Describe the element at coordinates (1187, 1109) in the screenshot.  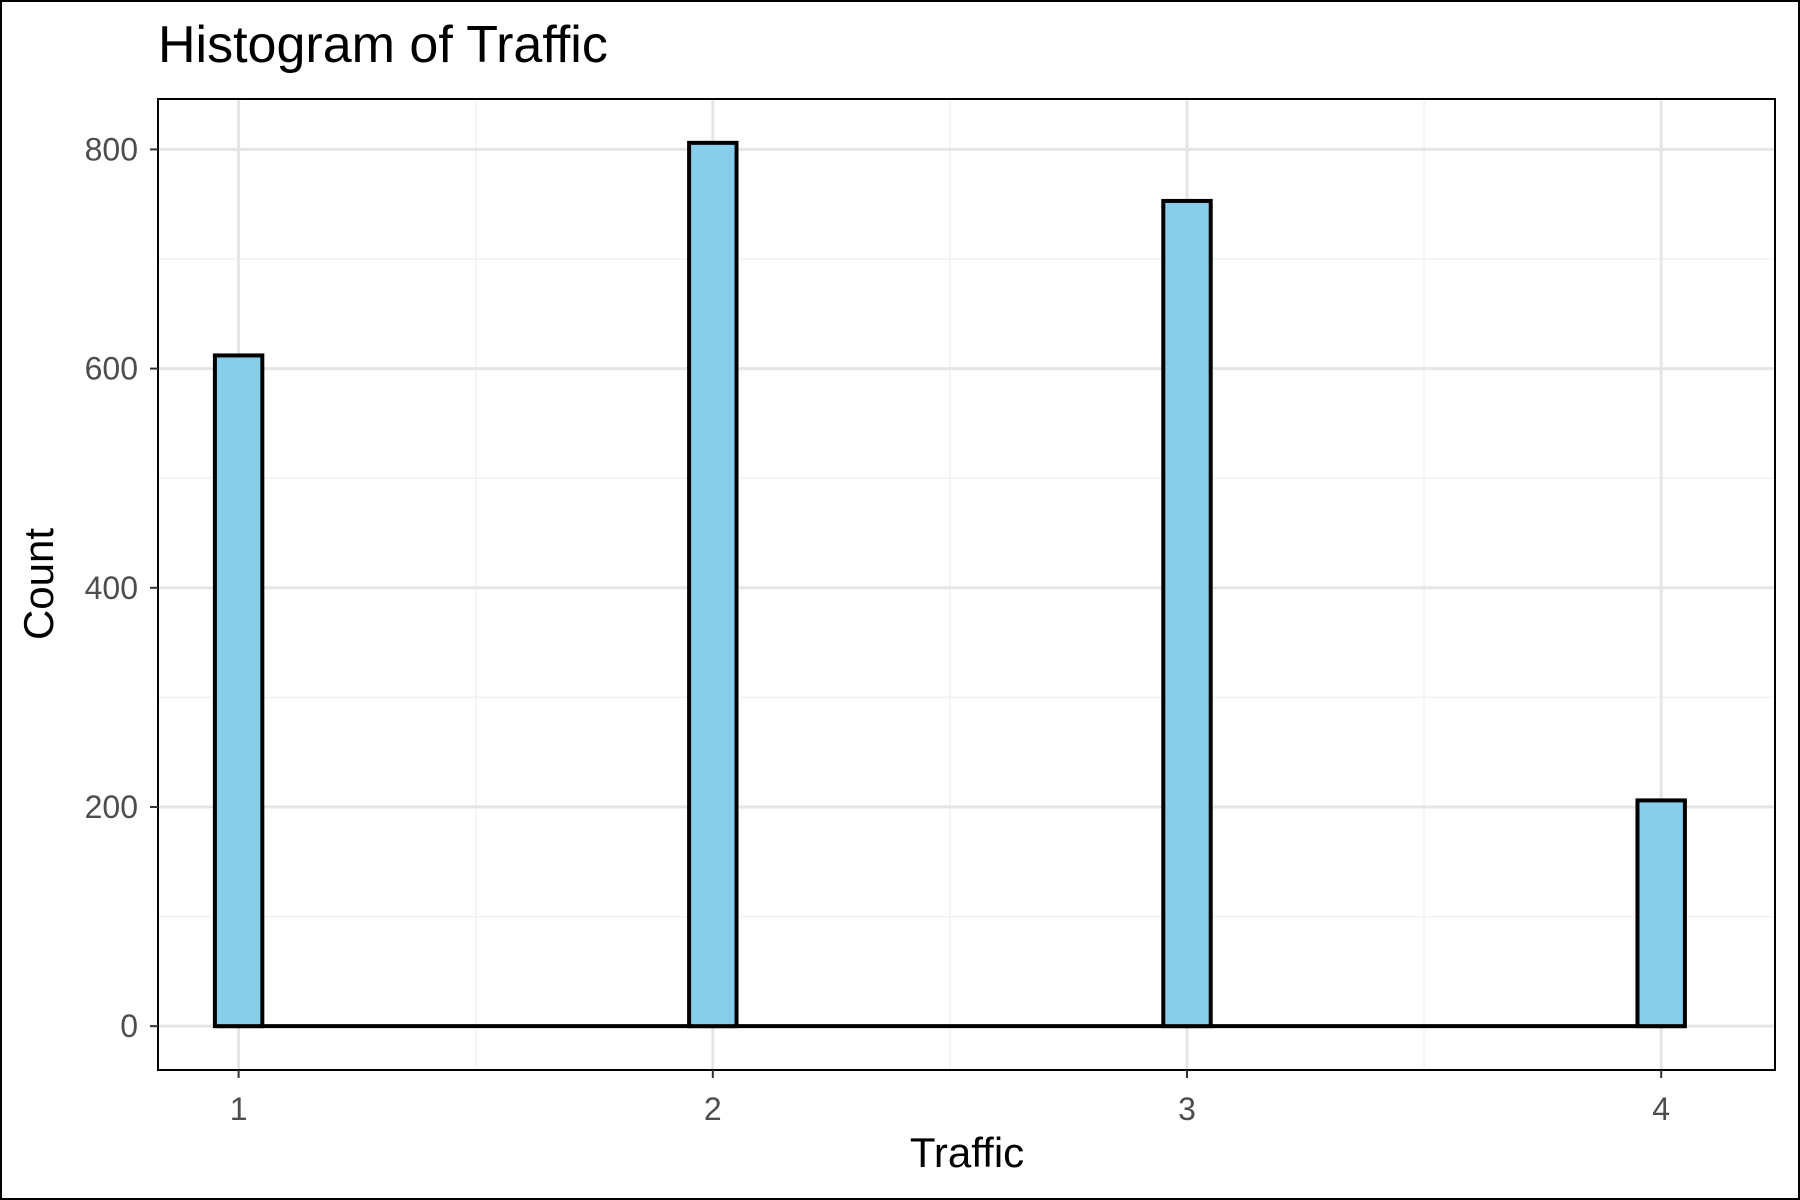
I see `x-tick-label: 3` at that location.